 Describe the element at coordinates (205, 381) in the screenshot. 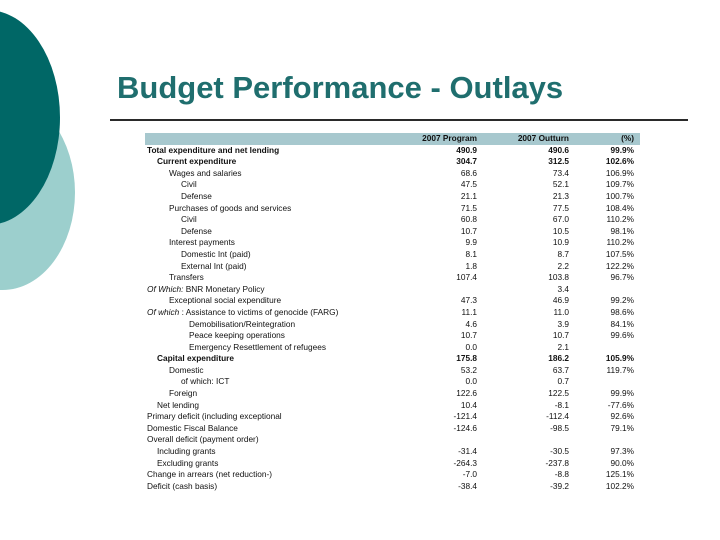

I see `row-label-text: of which: ICT` at that location.